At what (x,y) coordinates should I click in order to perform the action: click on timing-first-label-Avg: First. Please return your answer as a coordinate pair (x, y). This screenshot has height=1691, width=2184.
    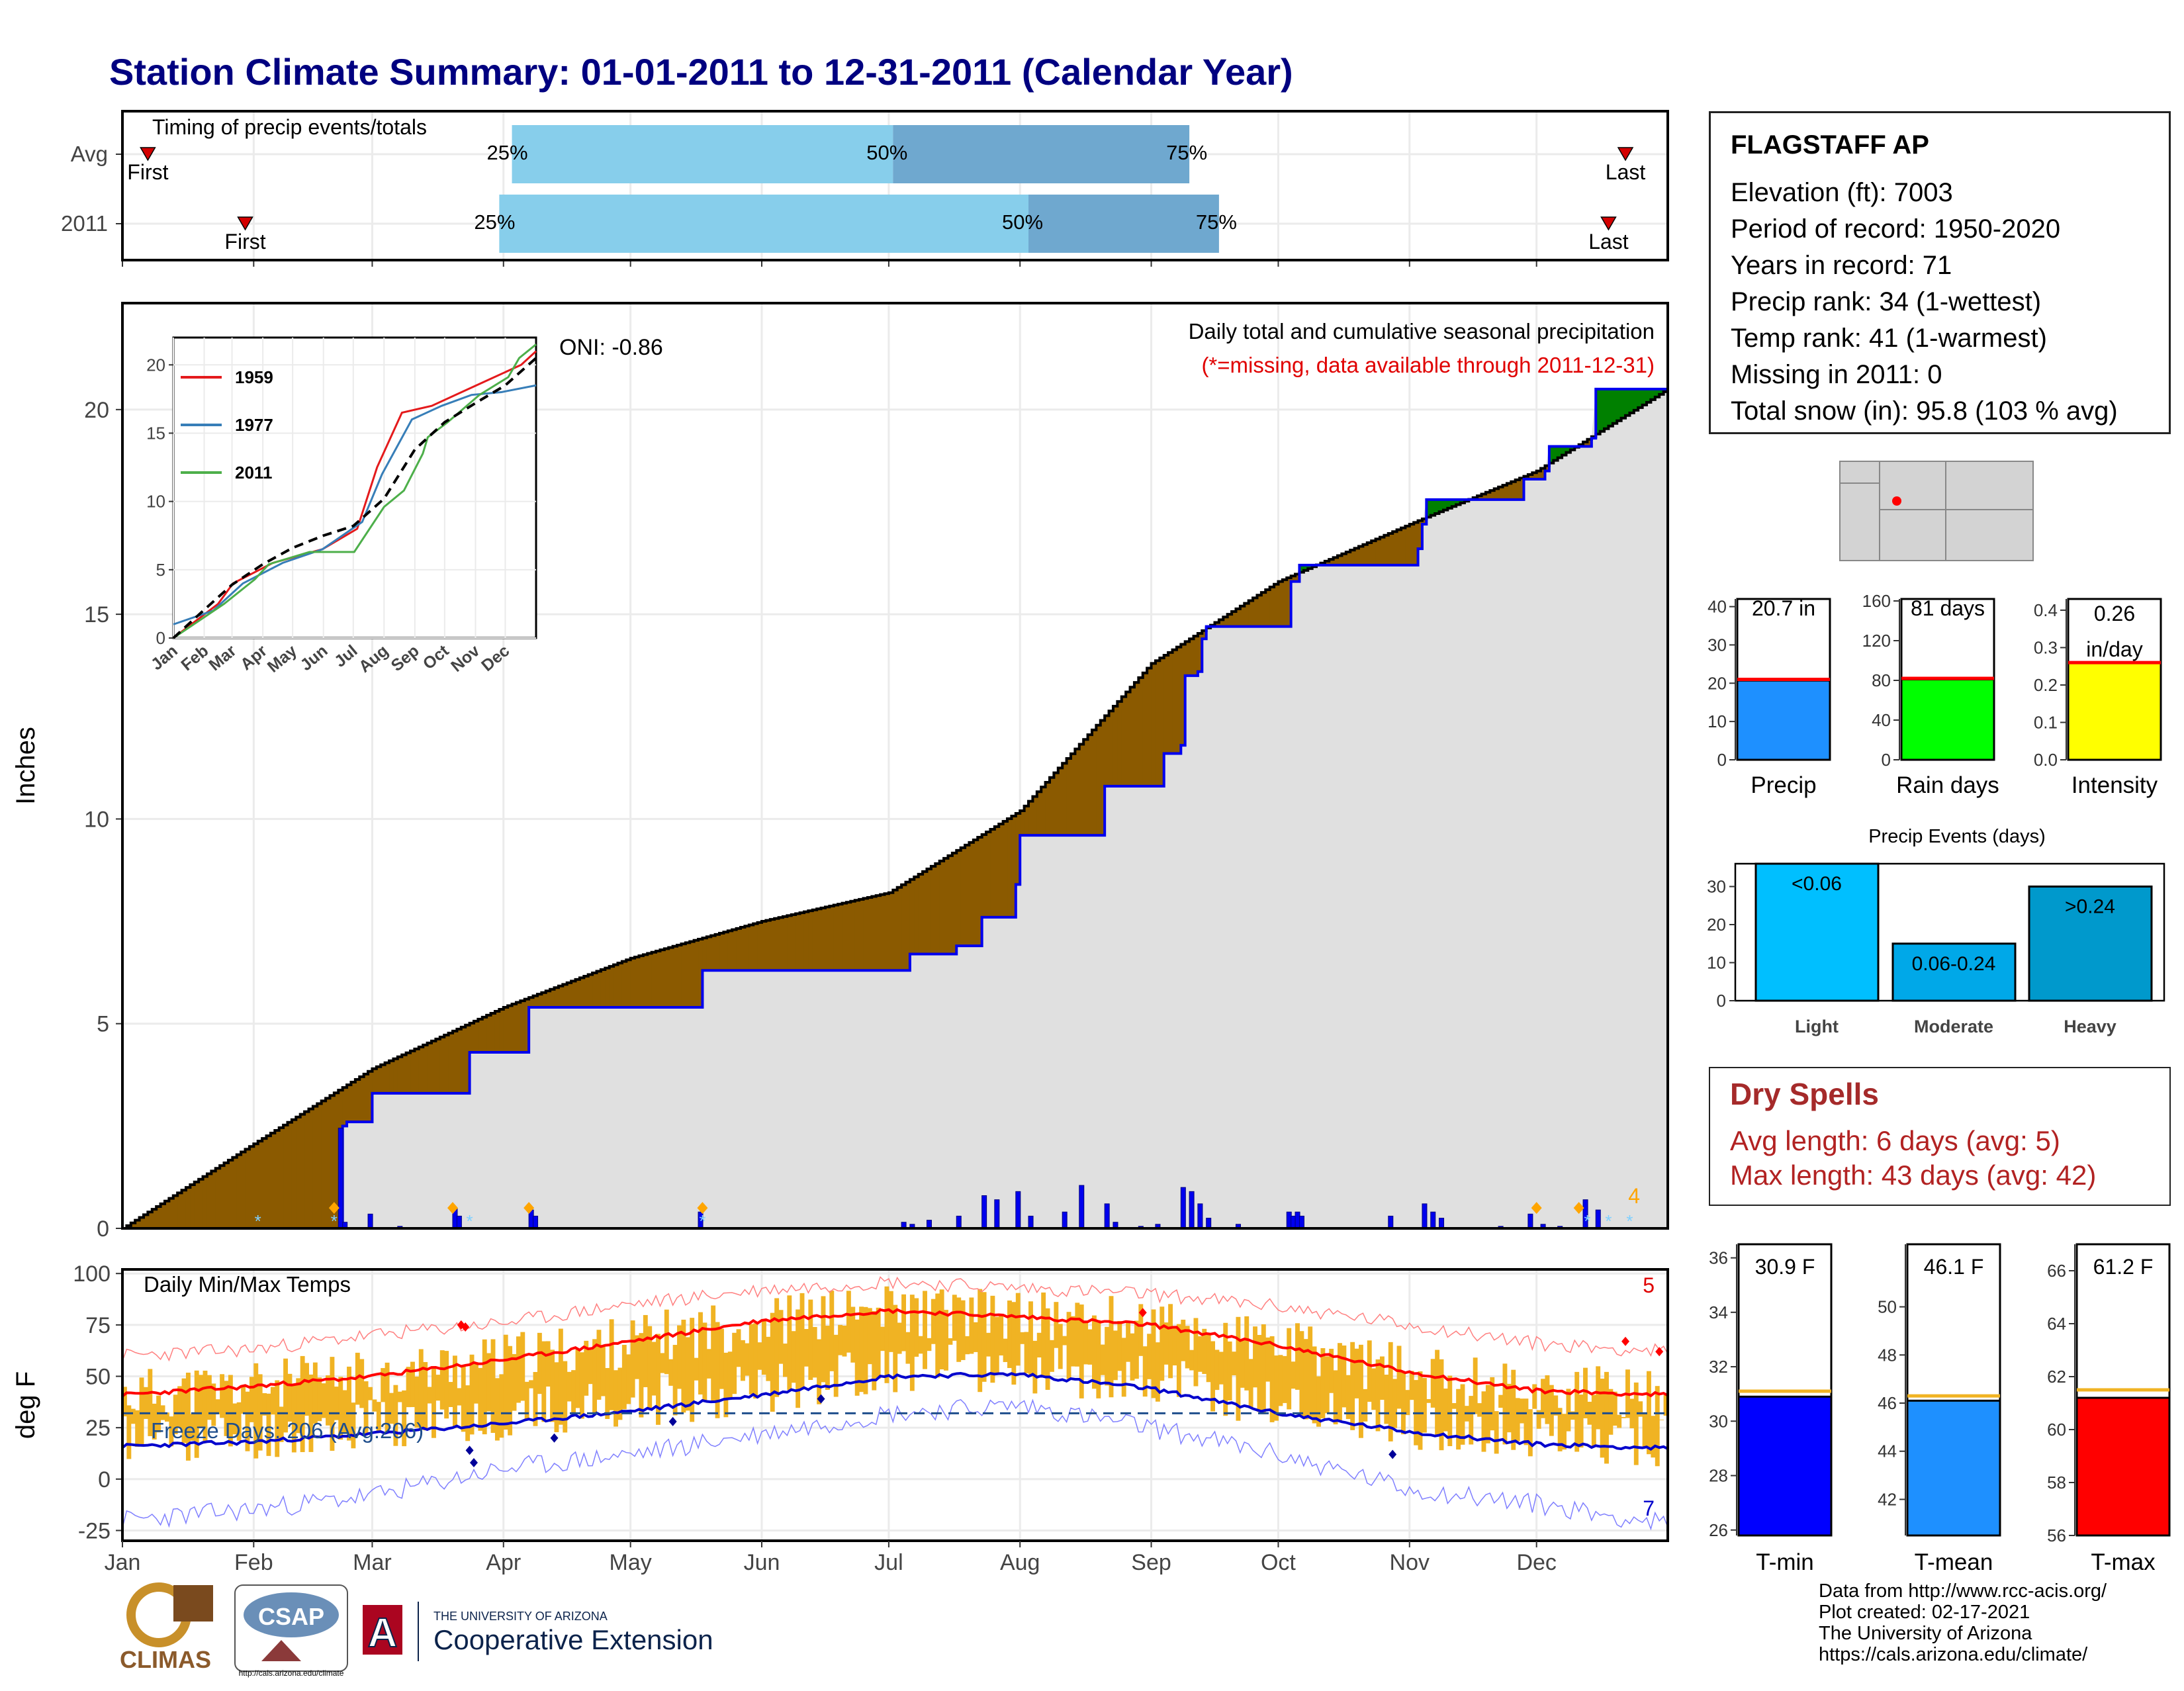
    Looking at the image, I should click on (147, 172).